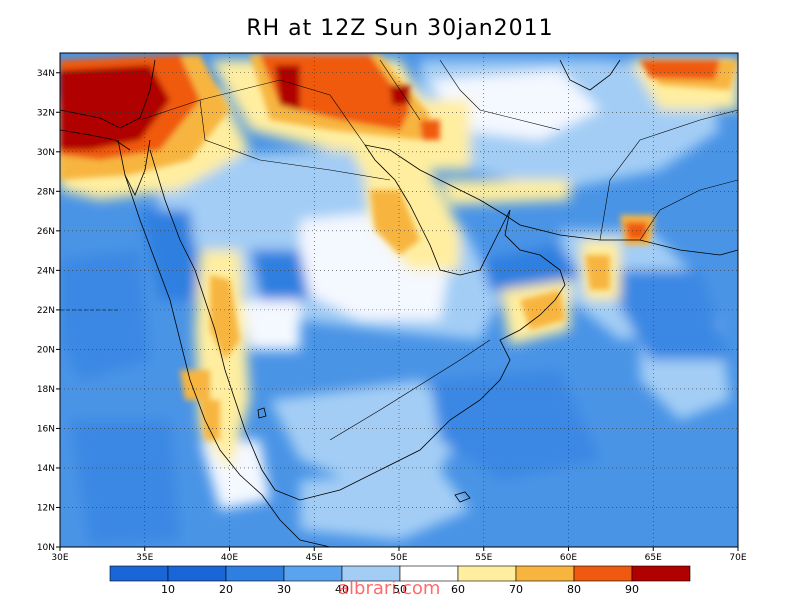 This screenshot has height=600, width=800. What do you see at coordinates (400, 589) in the screenshot?
I see `colorbar-label: 50` at bounding box center [400, 589].